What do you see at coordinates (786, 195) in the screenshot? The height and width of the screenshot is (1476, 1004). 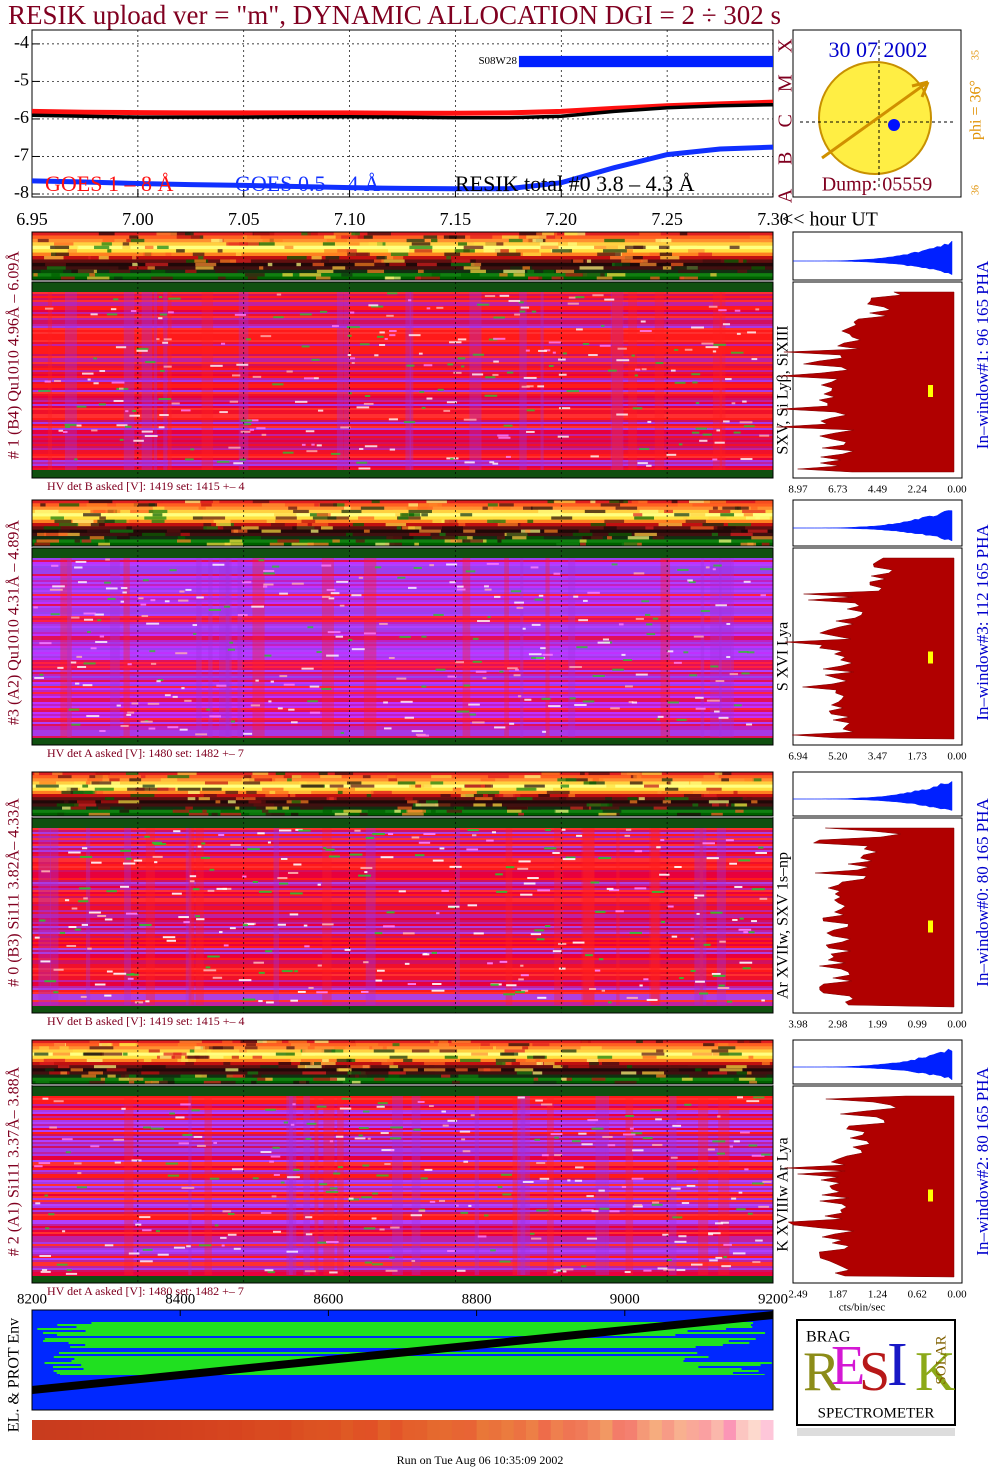 I see `flare-class: A` at bounding box center [786, 195].